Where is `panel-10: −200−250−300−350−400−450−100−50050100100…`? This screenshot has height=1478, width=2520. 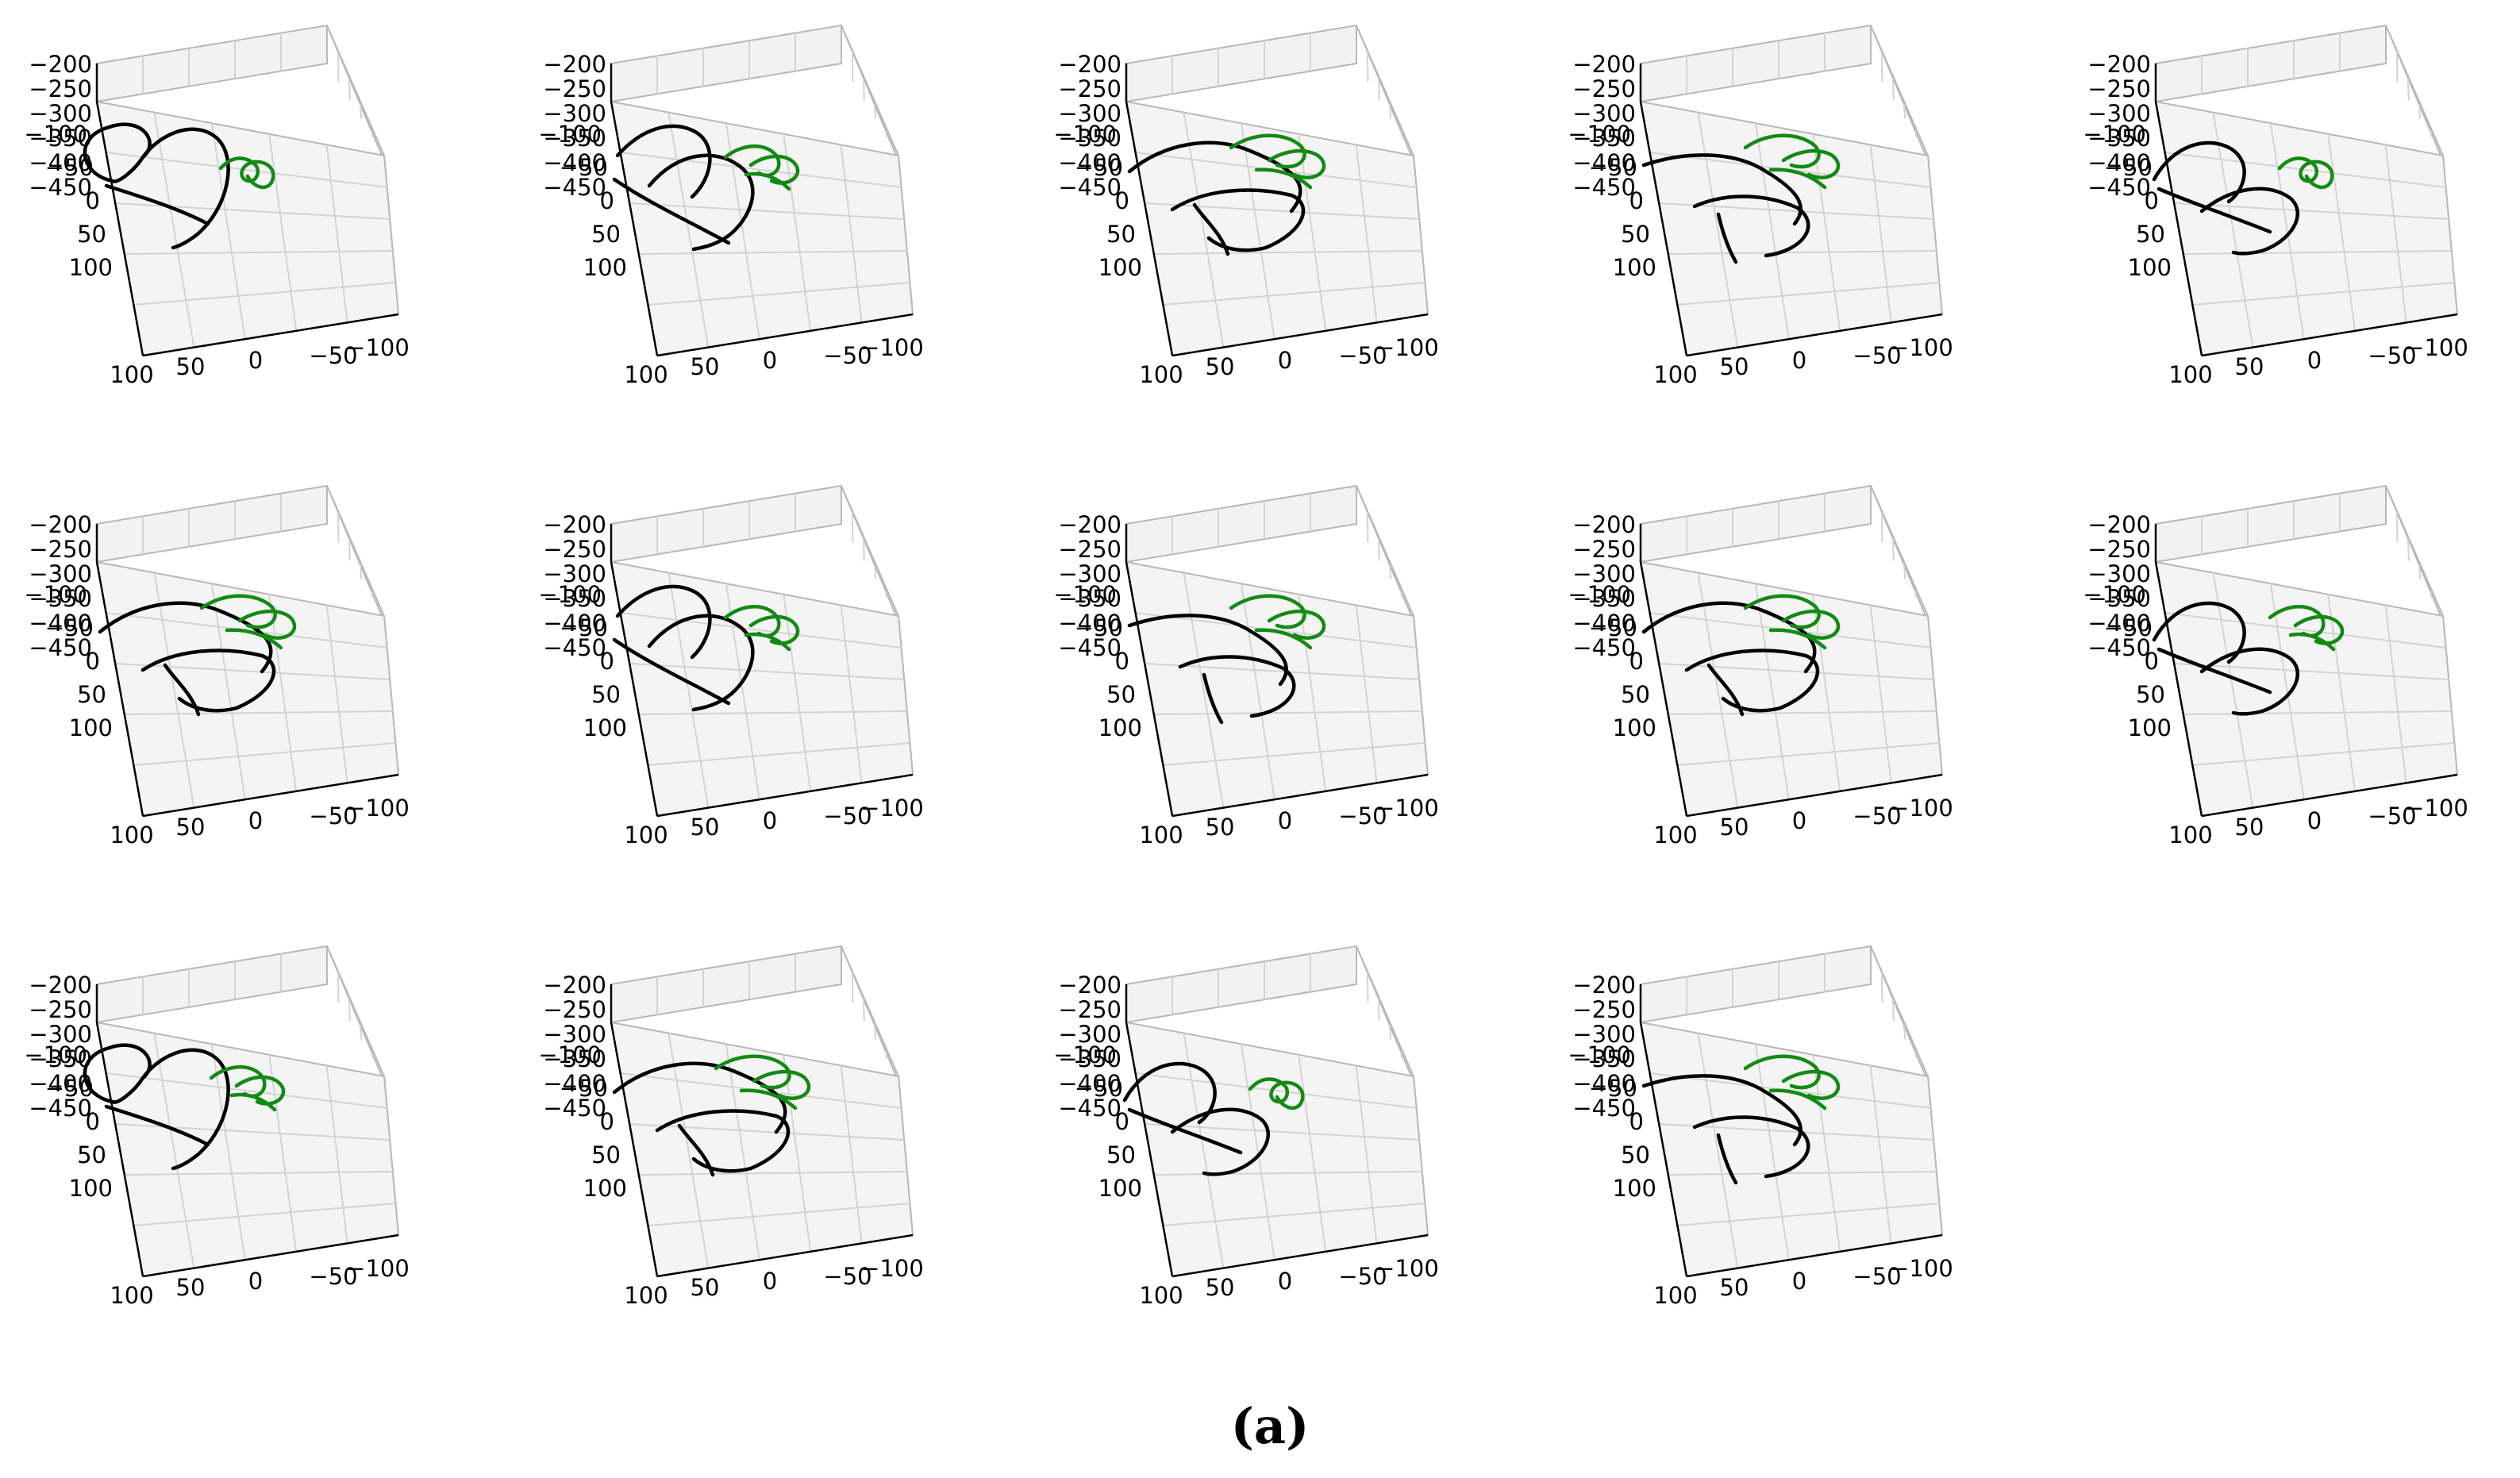 panel-10: −200−250−300−350−400−450−100−50050100100… is located at coordinates (2275, 666).